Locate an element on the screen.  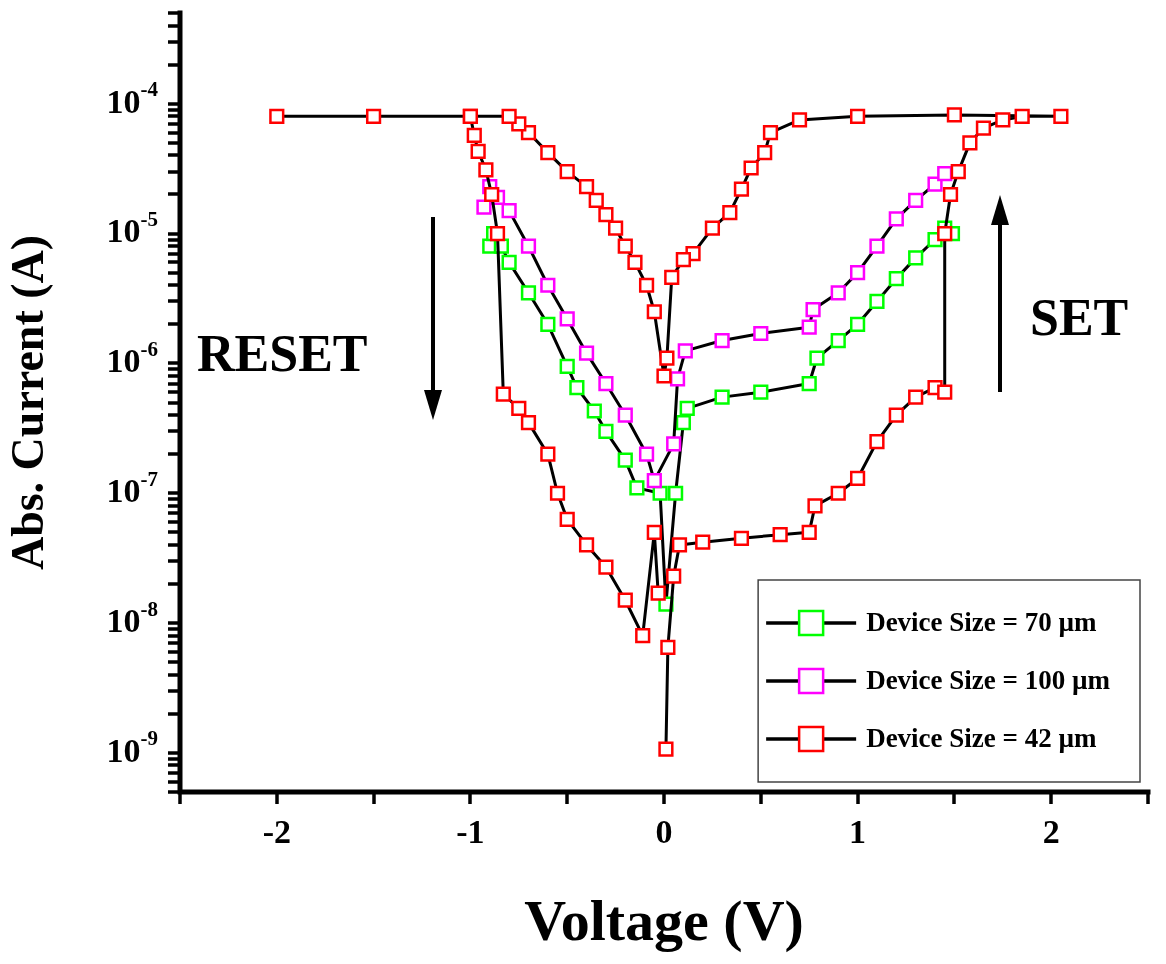
x-tick-label: -1 is located at coordinates (470, 831).